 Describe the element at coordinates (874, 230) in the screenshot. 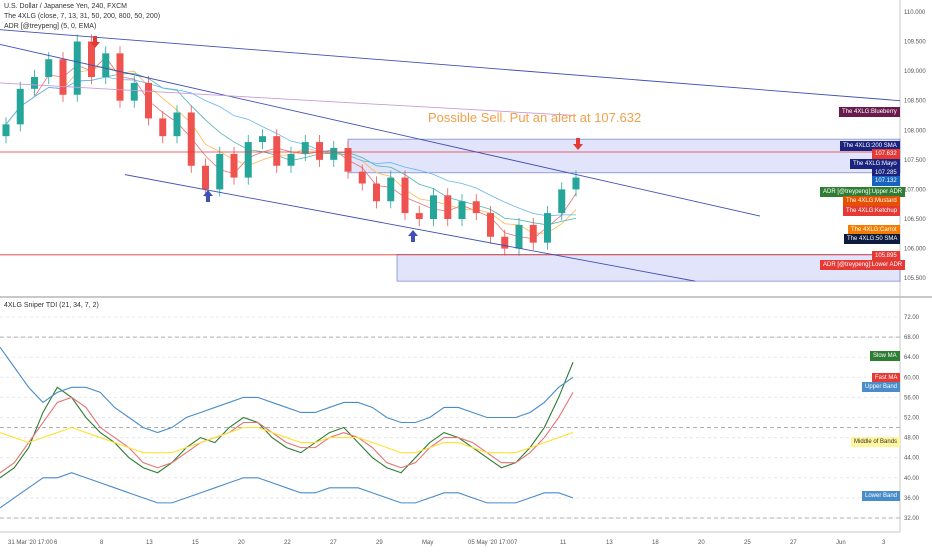

I see `price-tag: The 4XLG:Carrot` at that location.